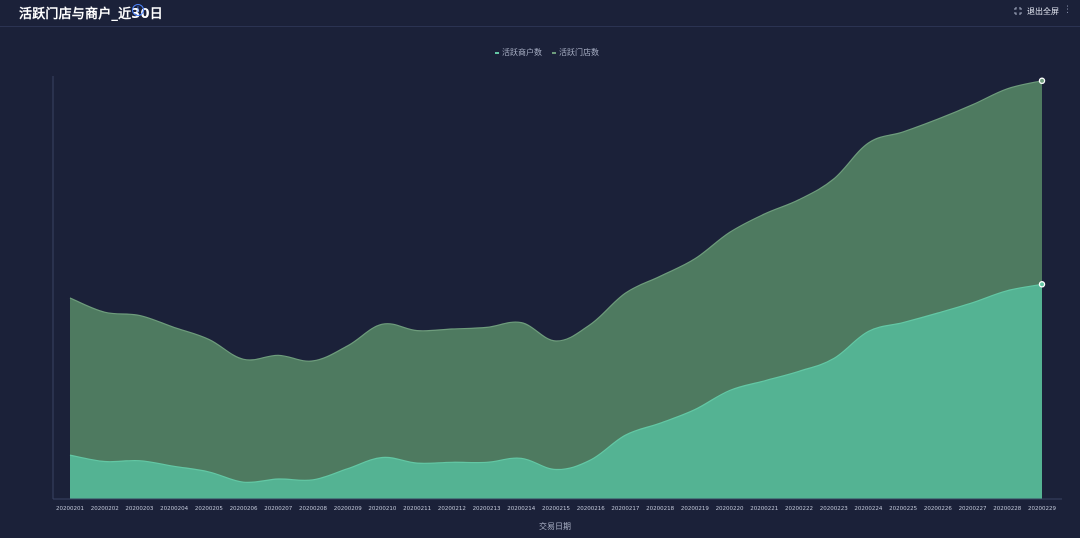  What do you see at coordinates (1043, 11) in the screenshot?
I see `exit-fullscreen-label: 退出全屏` at bounding box center [1043, 11].